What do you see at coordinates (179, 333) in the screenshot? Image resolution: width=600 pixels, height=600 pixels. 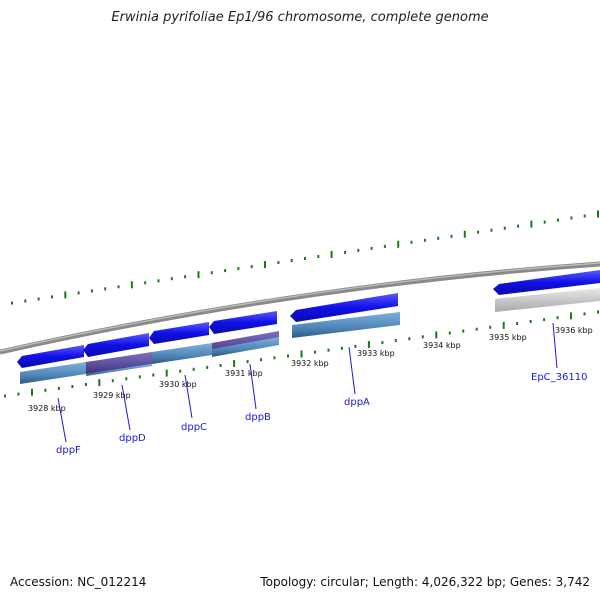 I see `gene-arrow-dppC` at bounding box center [179, 333].